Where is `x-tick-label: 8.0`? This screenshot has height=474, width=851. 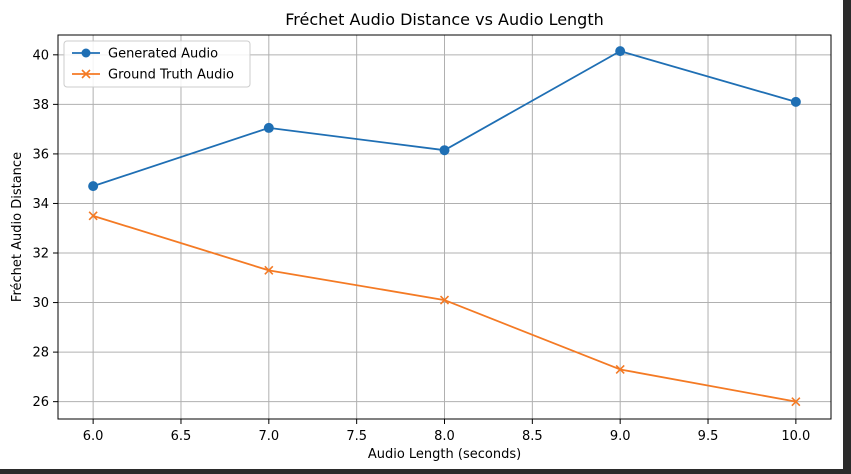 x-tick-label: 8.0 is located at coordinates (444, 436).